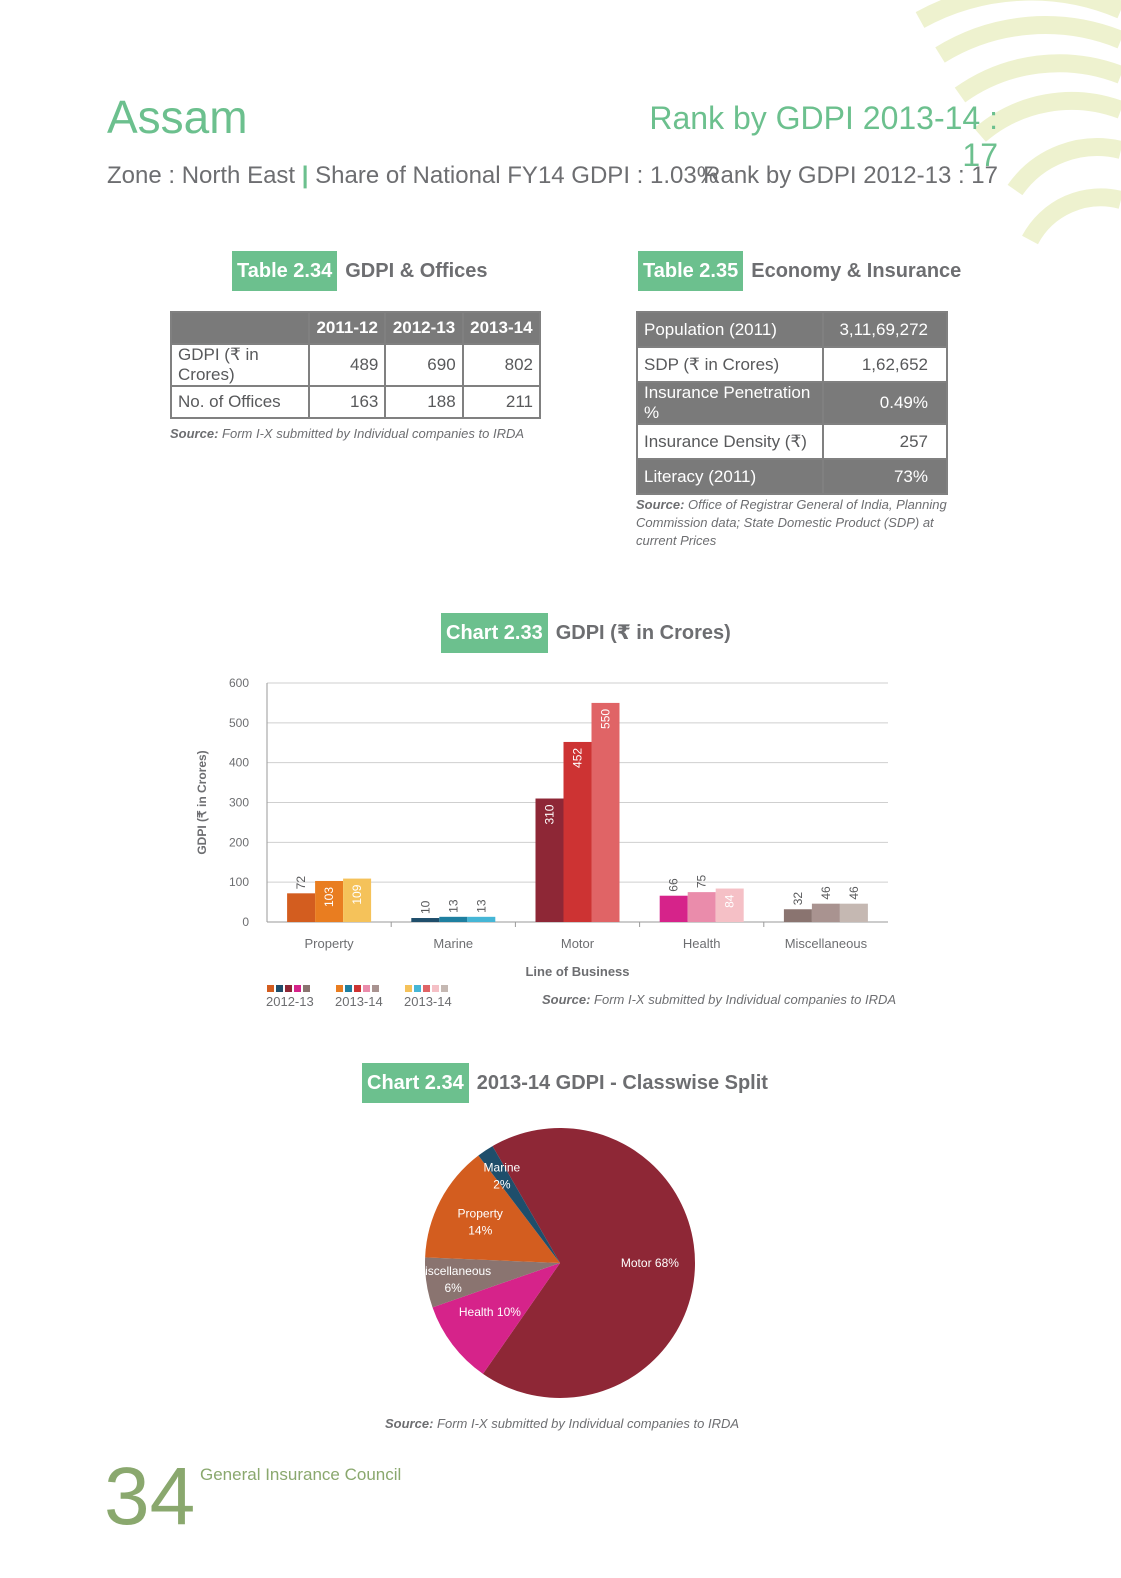 The width and height of the screenshot is (1121, 1578). What do you see at coordinates (730, 901) in the screenshot?
I see `bar-data-label: 84` at bounding box center [730, 901].